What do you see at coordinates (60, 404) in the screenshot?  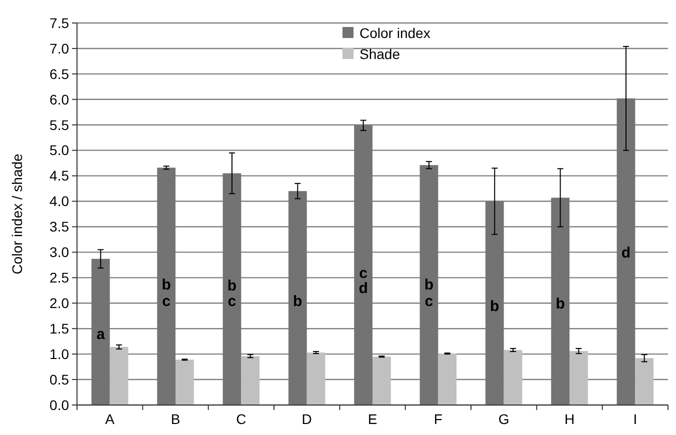 I see `y-tick-label: 0.0` at bounding box center [60, 404].